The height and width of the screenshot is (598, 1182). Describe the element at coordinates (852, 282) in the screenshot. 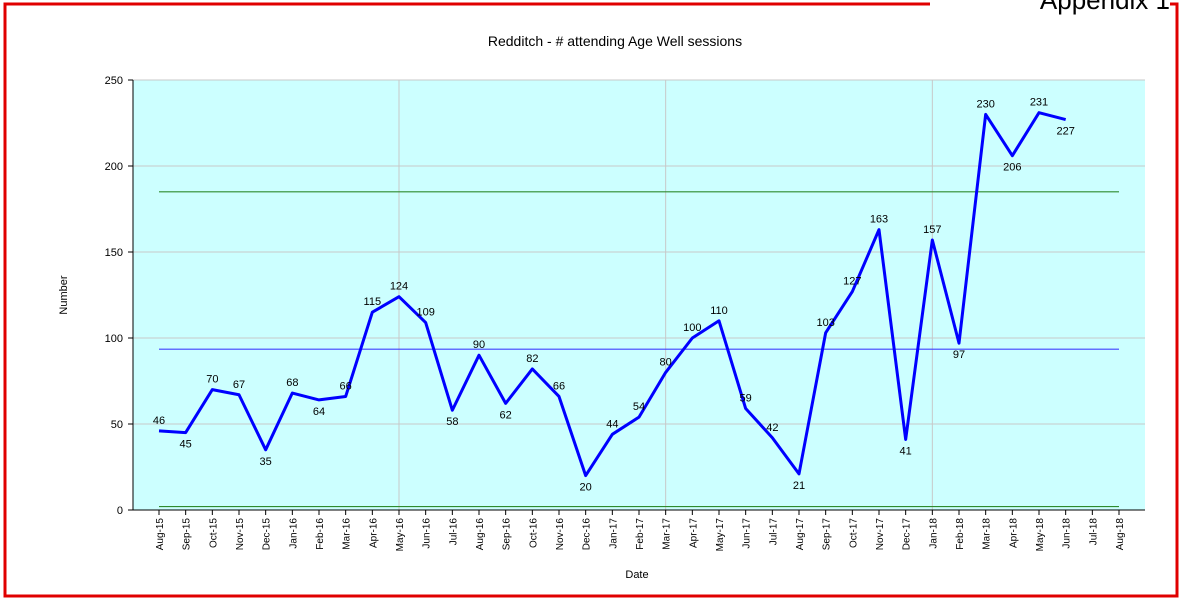

I see `data-label: 127` at that location.